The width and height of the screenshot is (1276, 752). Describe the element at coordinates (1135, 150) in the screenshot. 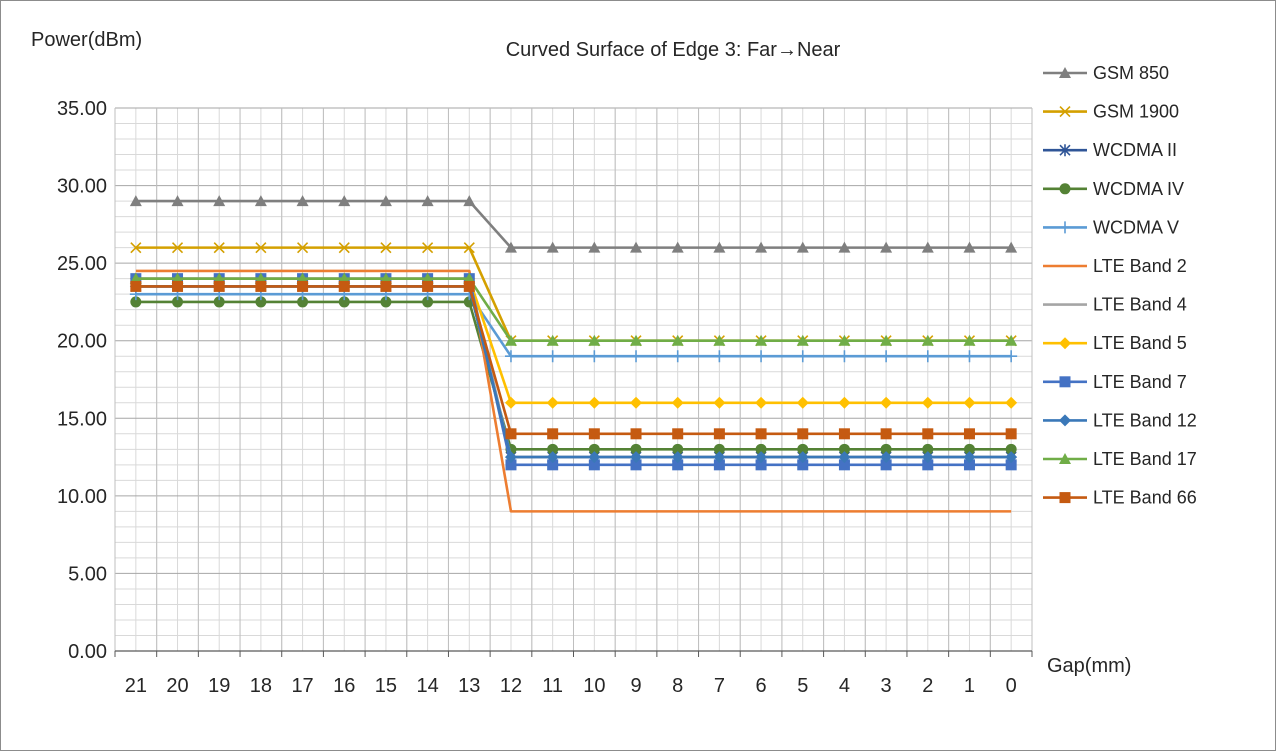

I see `legend-label: WCDMA II` at that location.